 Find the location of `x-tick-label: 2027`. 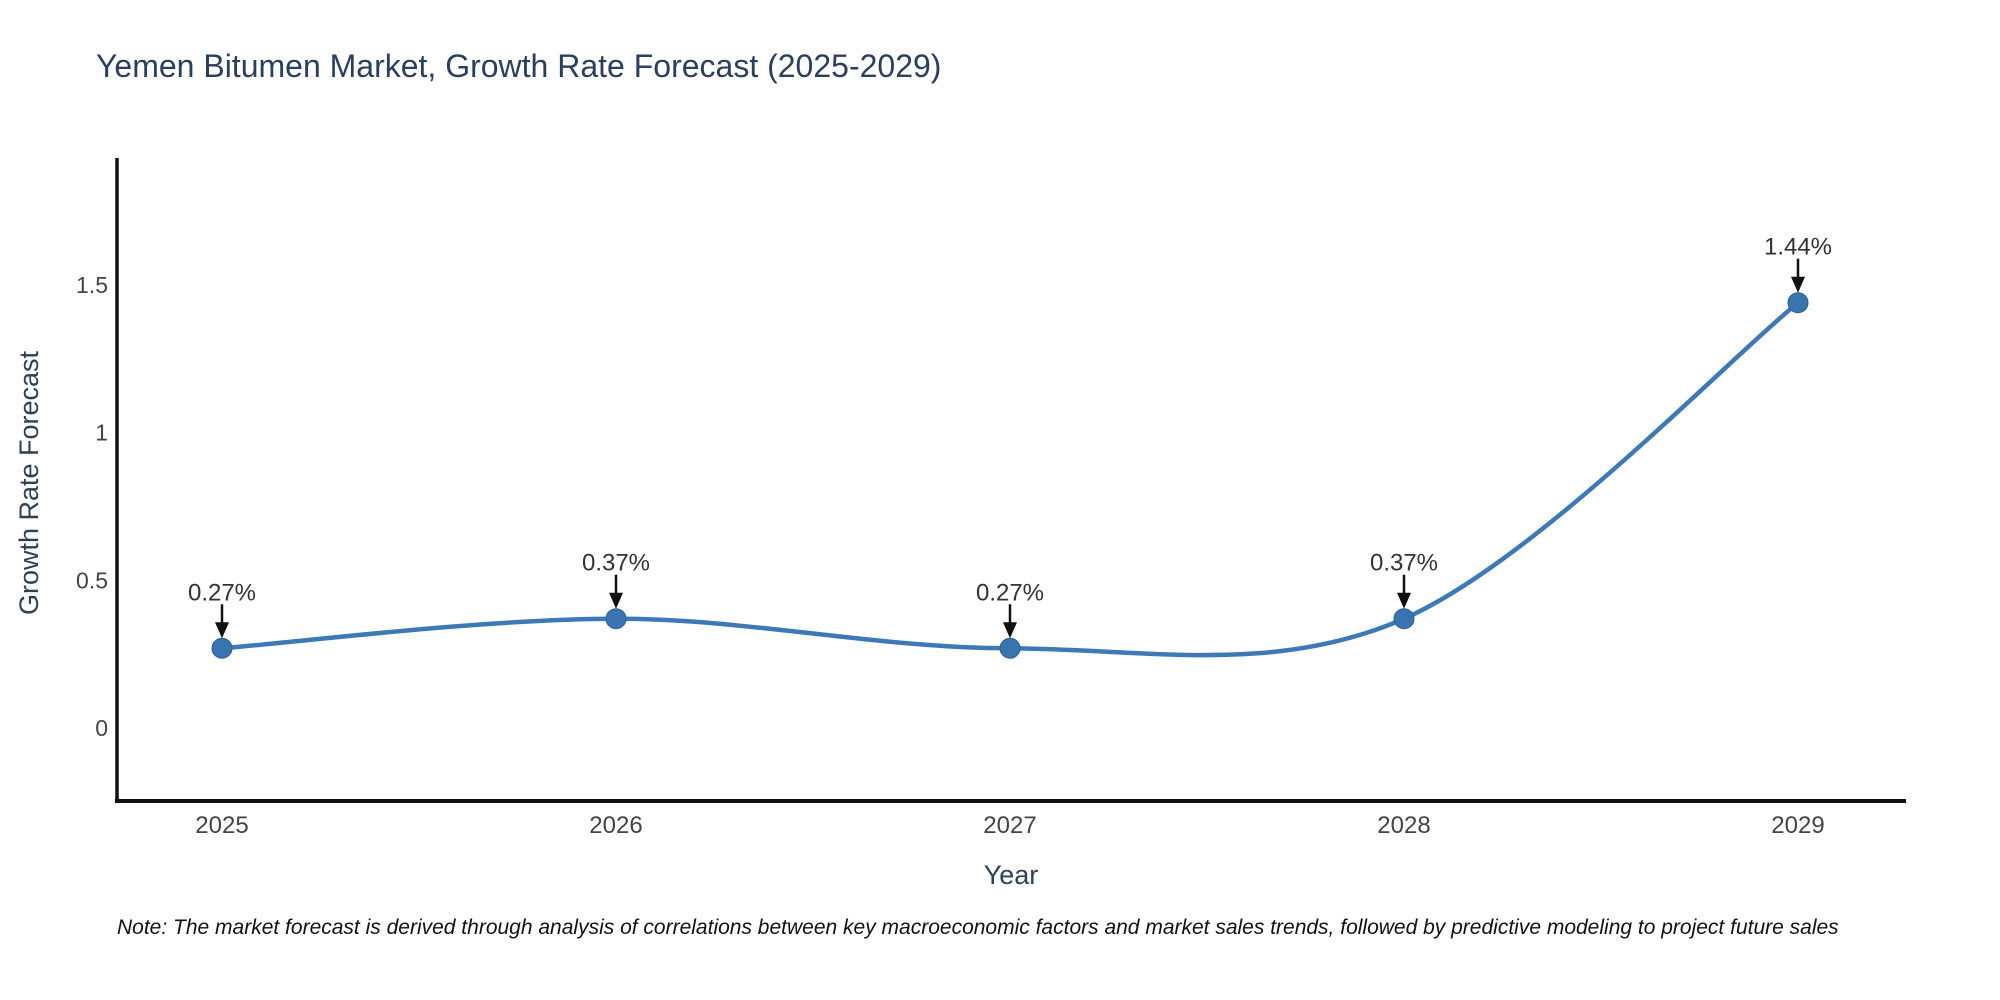

x-tick-label: 2027 is located at coordinates (1009, 825).